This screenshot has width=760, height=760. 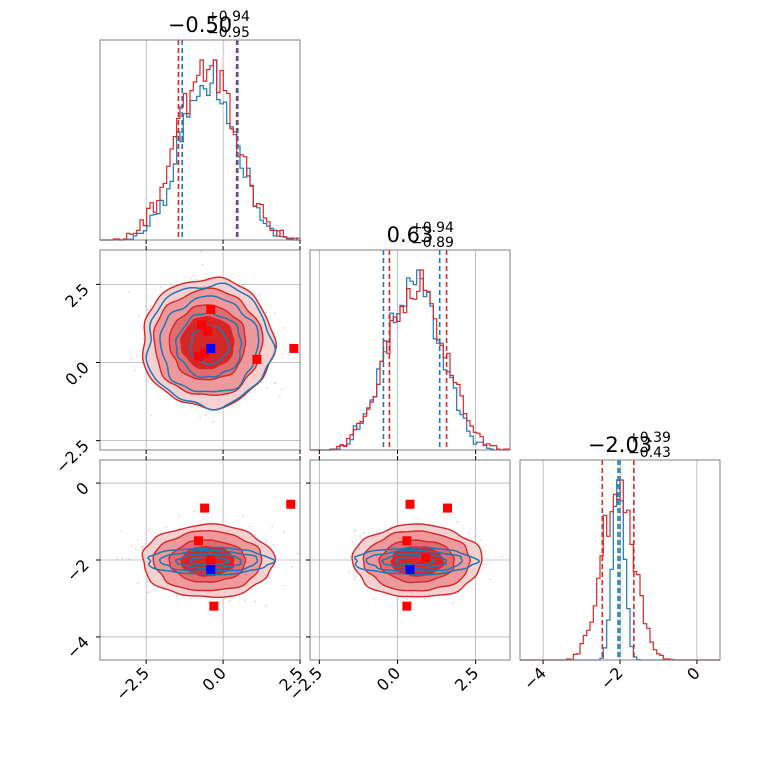 I want to click on xtick-label-1-1: 0.0, so click(x=388, y=678).